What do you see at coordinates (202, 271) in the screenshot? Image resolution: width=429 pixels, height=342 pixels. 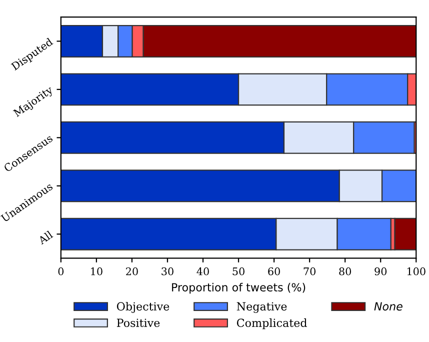 I see `x-tick-label: 40` at bounding box center [202, 271].